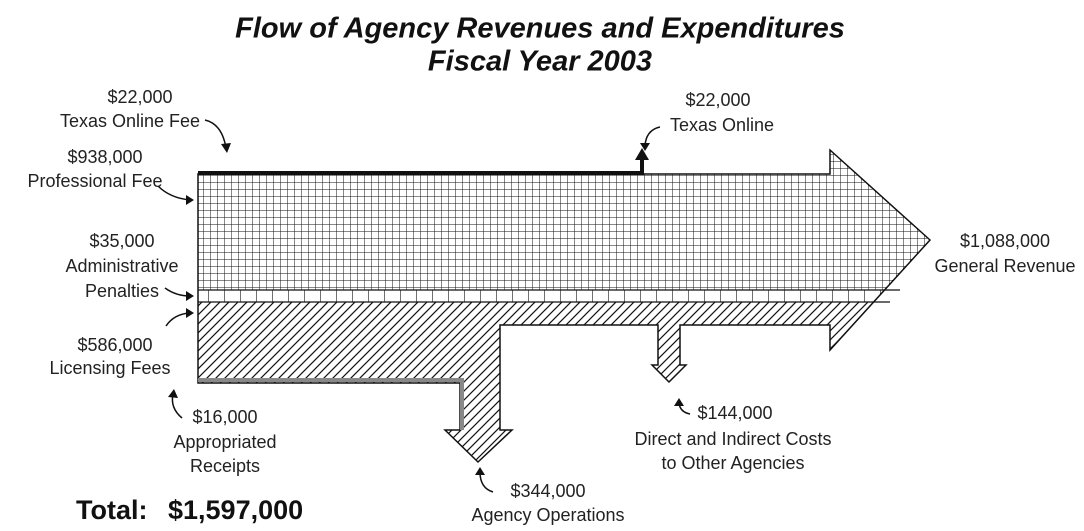 This screenshot has height=531, width=1084. I want to click on amount: $35,000, so click(121, 241).